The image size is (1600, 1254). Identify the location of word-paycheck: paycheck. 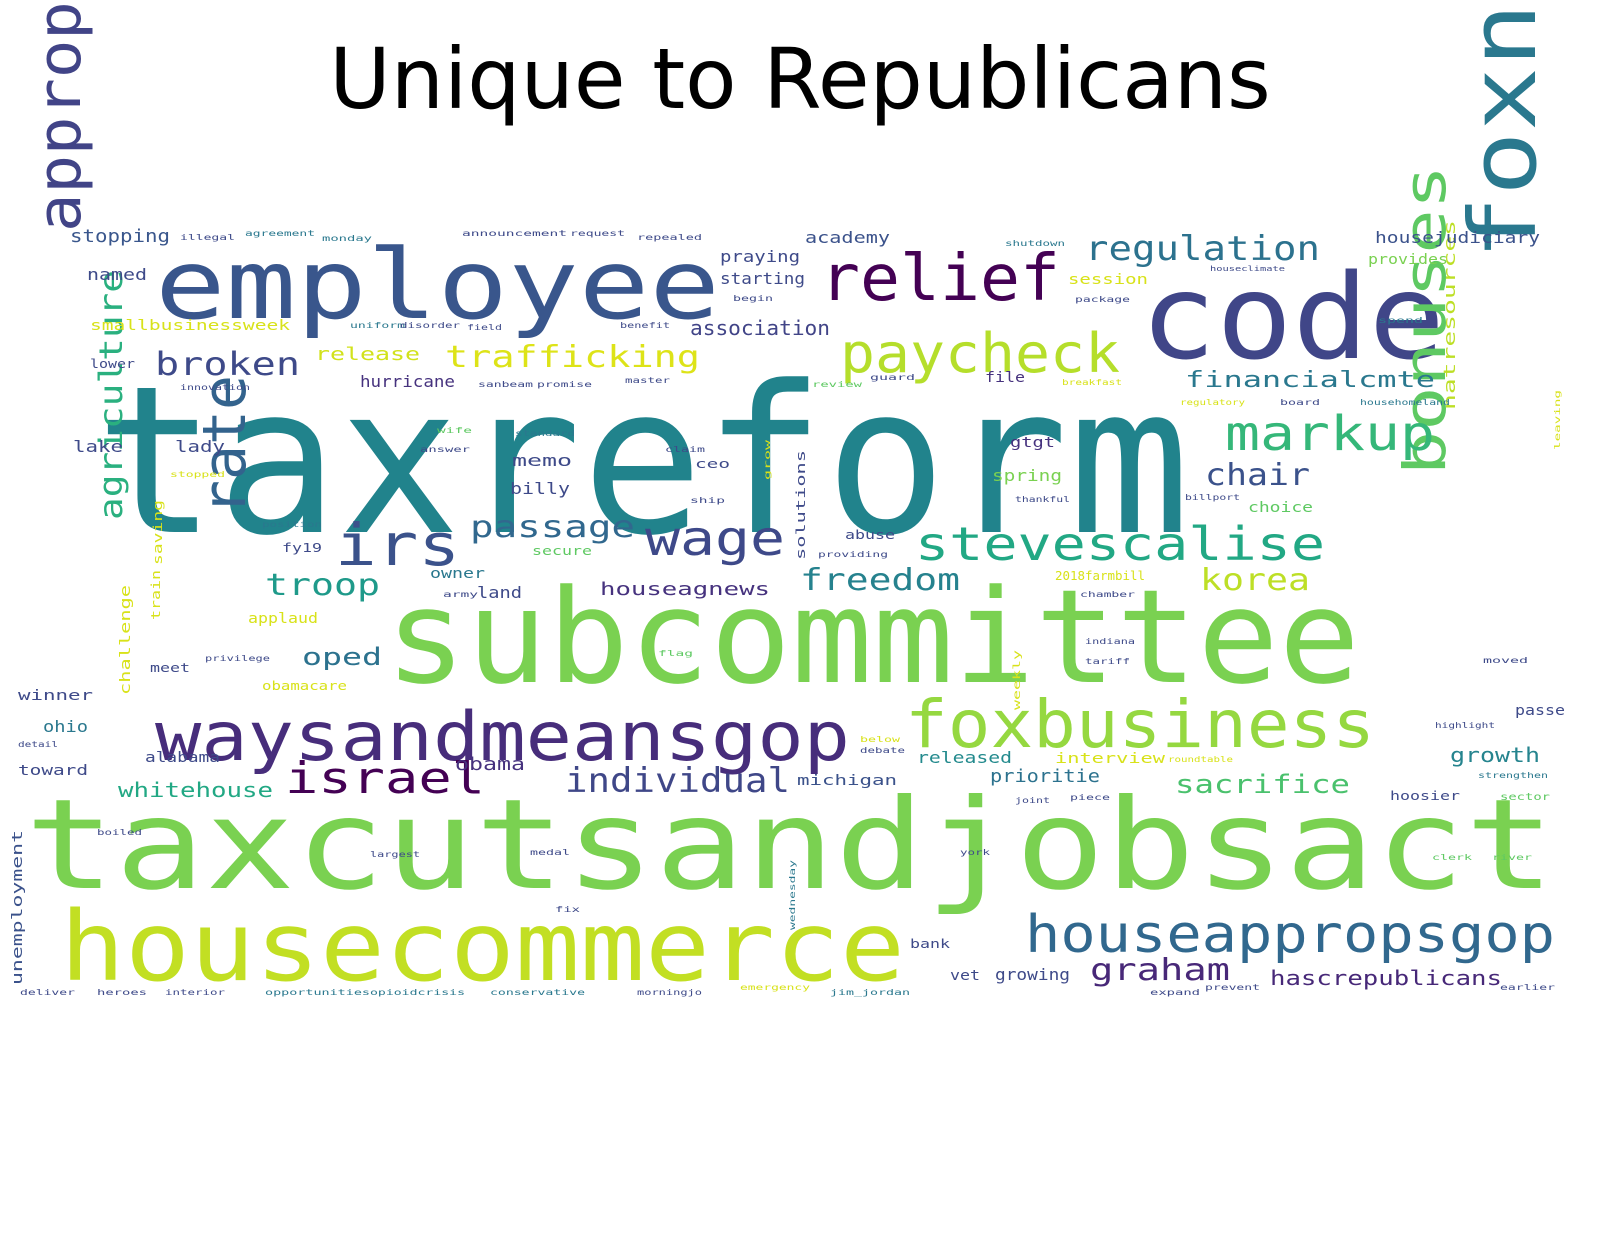
(980, 353).